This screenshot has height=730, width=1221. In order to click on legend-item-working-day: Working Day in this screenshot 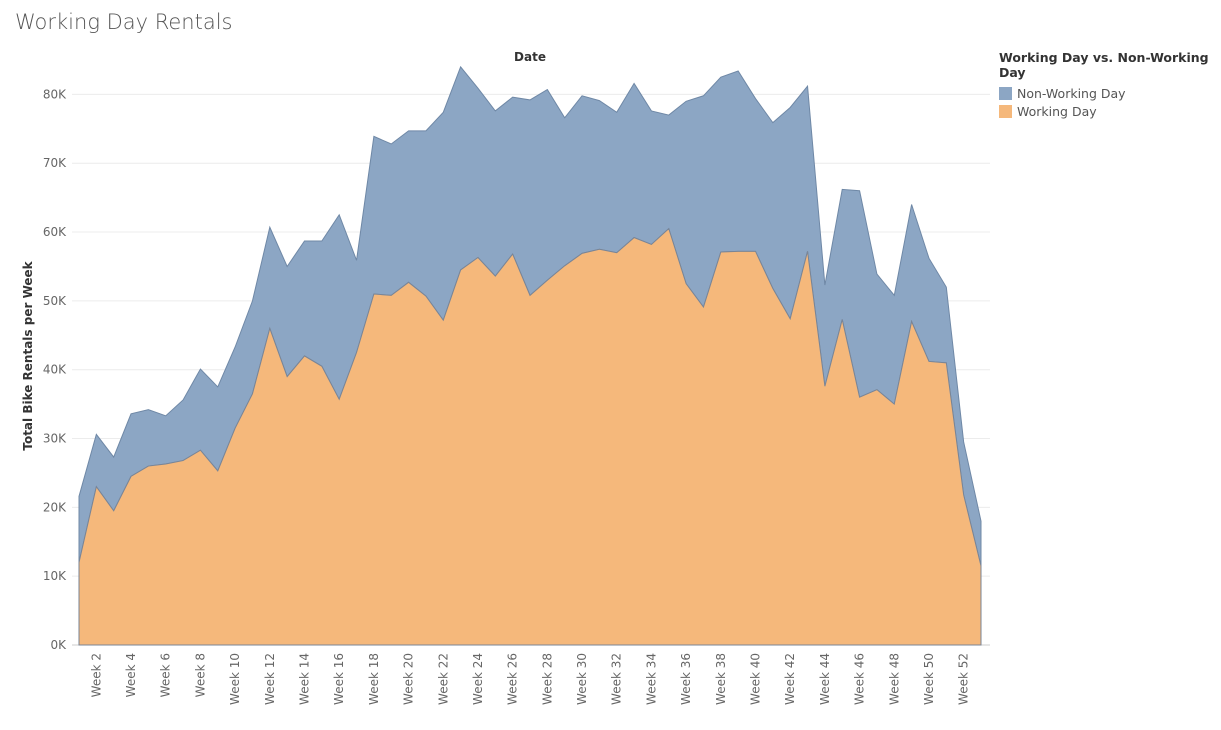, I will do `click(1110, 111)`.